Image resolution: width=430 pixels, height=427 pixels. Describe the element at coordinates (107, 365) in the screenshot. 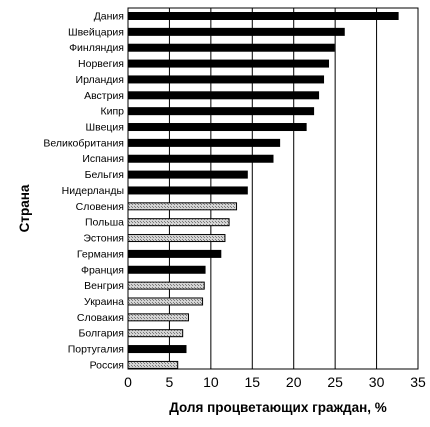

I see `category-label: Россия` at that location.